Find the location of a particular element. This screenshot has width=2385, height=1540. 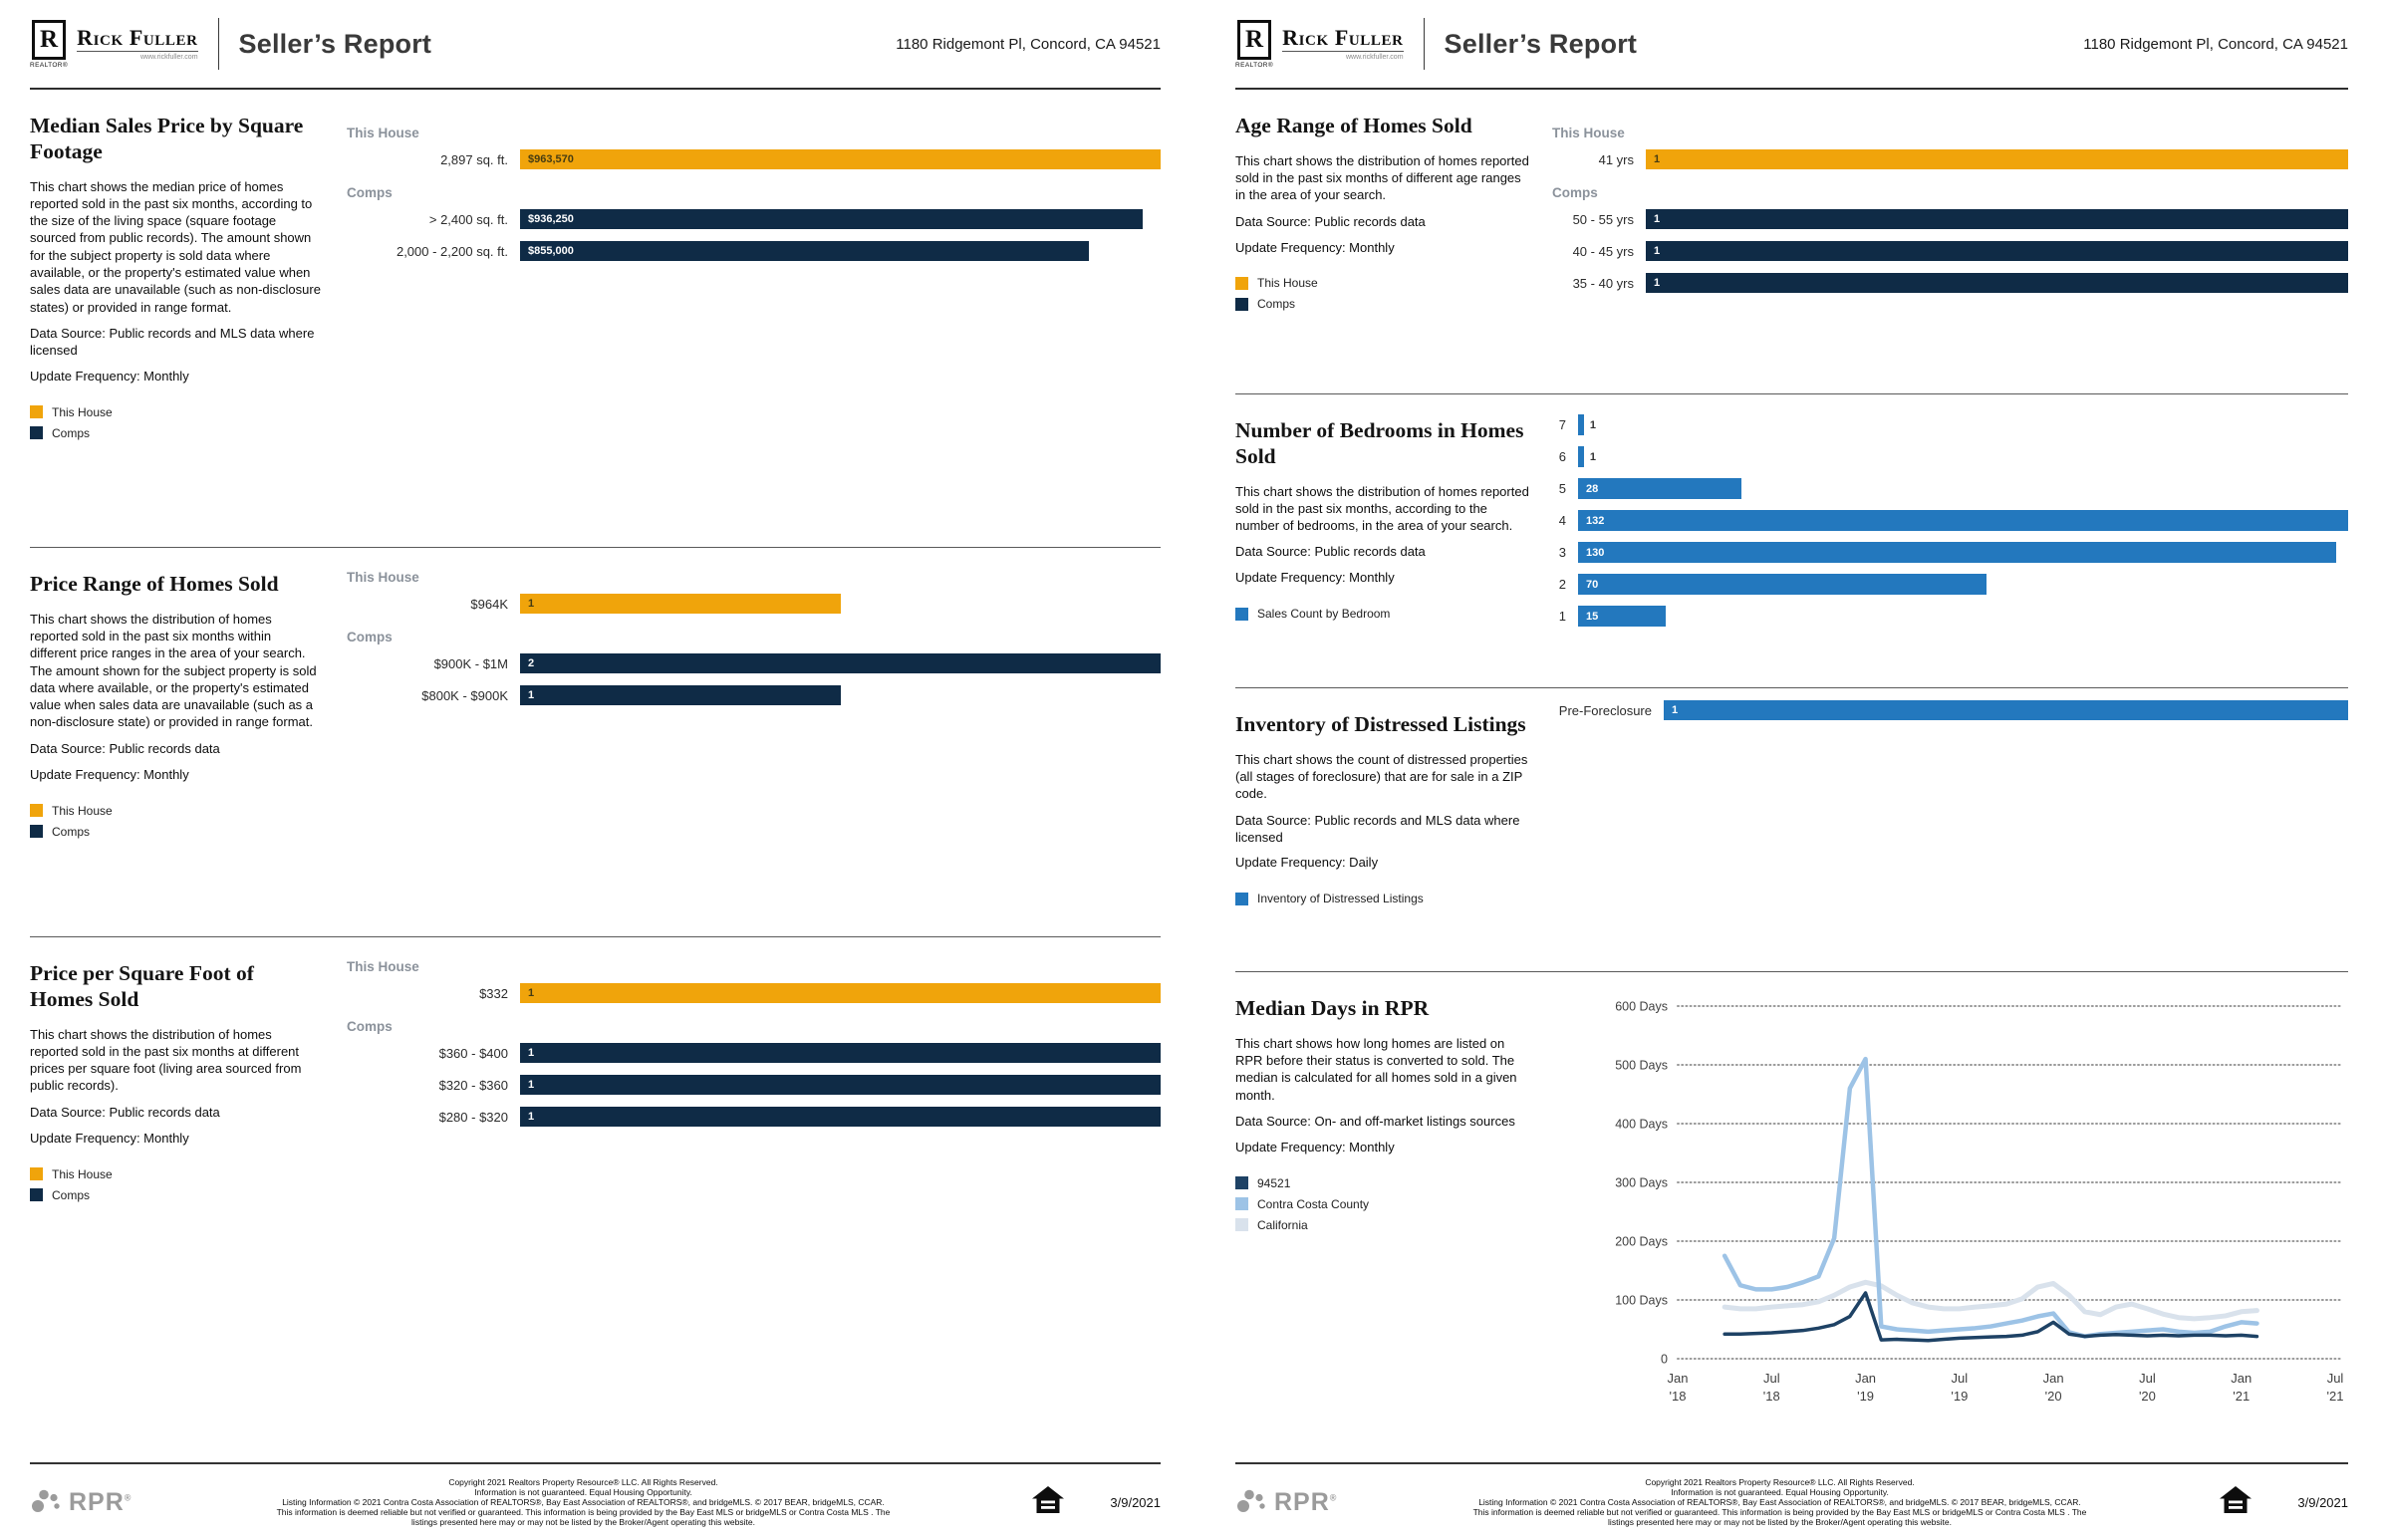

bar-label: 2 is located at coordinates (1562, 584).